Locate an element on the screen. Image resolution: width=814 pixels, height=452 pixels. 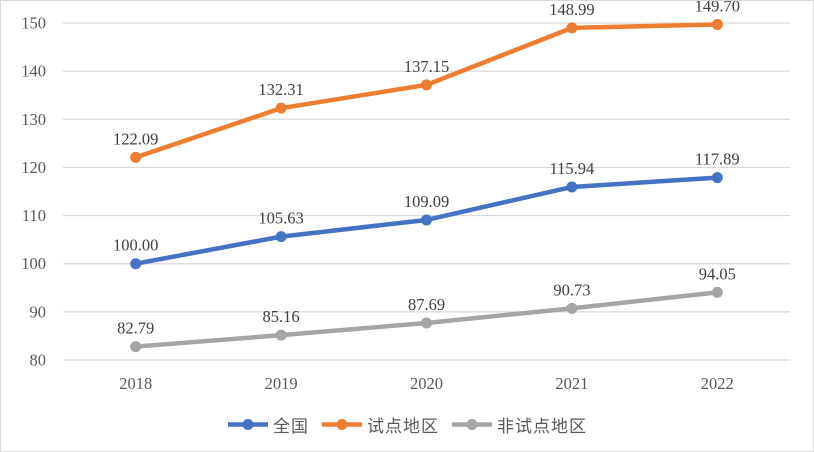
y-axis-tick-label: 100 is located at coordinates (33, 263).